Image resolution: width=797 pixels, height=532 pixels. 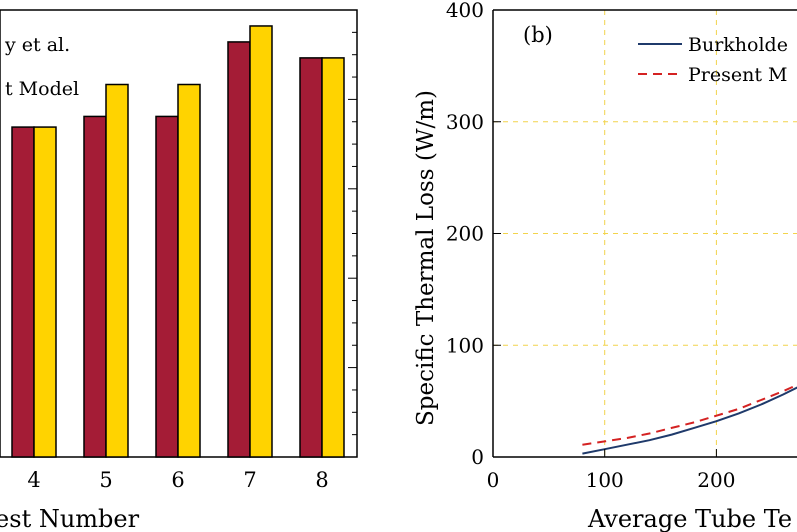 What do you see at coordinates (465, 122) in the screenshot?
I see `y-tick-label-300: 300` at bounding box center [465, 122].